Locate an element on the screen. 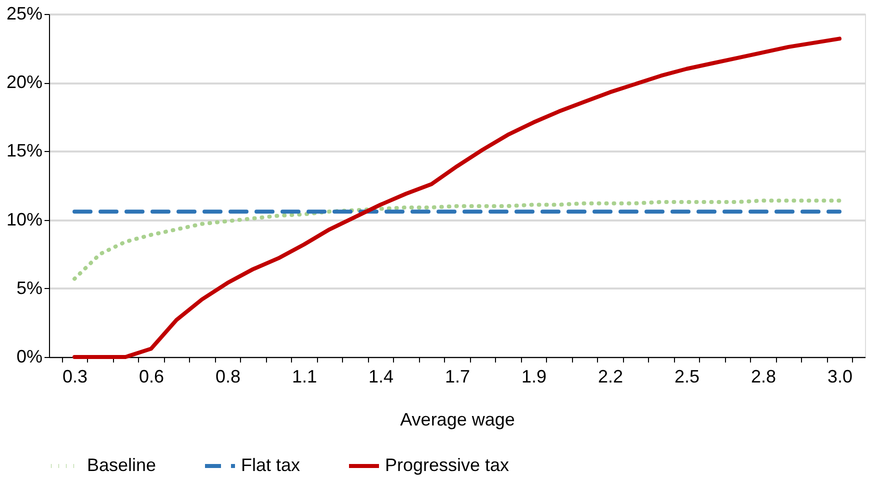  x-tick-label: 1.1 is located at coordinates (305, 376).